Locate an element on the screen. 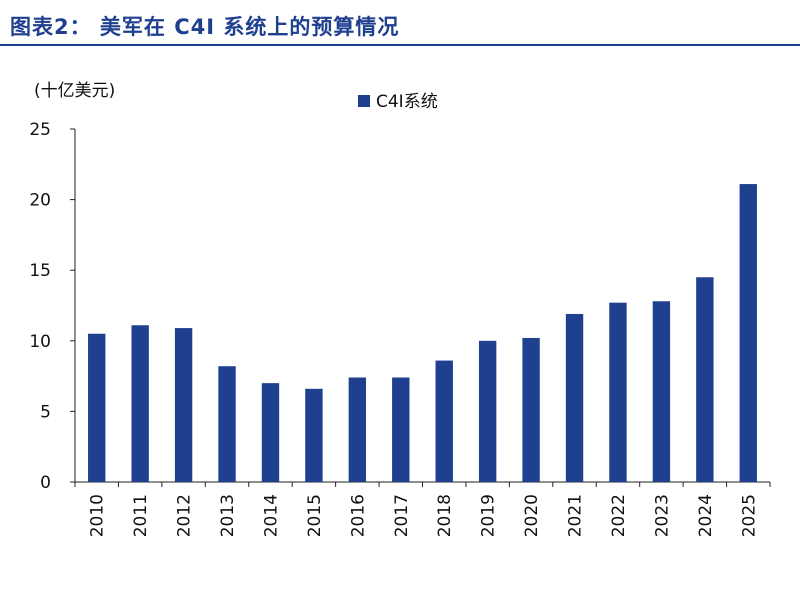 This screenshot has height=598, width=800. x-tick-label: 2013 is located at coordinates (228, 515).